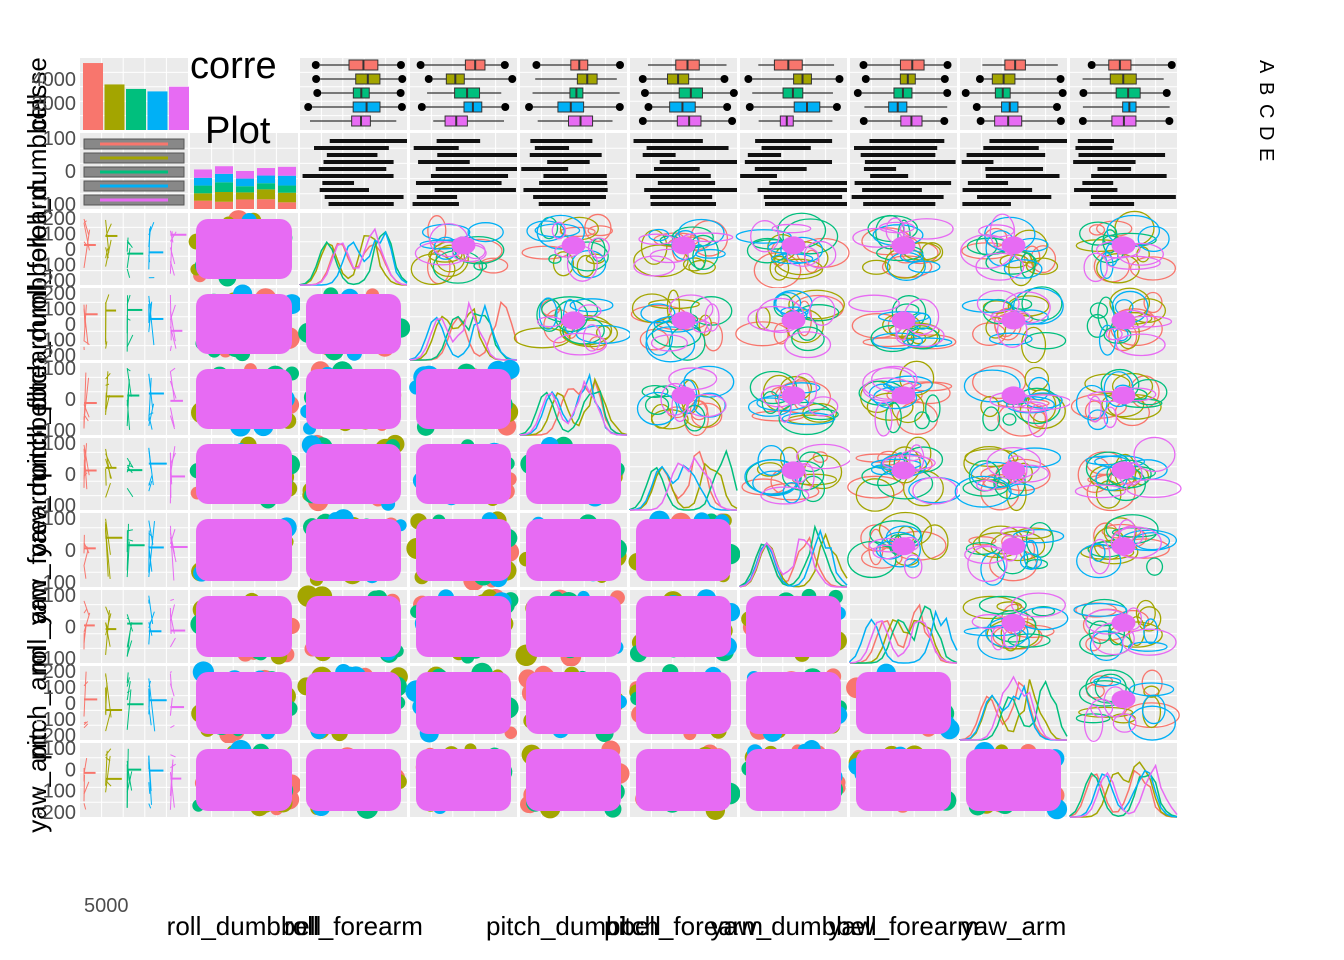 This screenshot has height=960, width=1344. I want to click on column-label-yaw_arm: yaw_arm, so click(1013, 926).